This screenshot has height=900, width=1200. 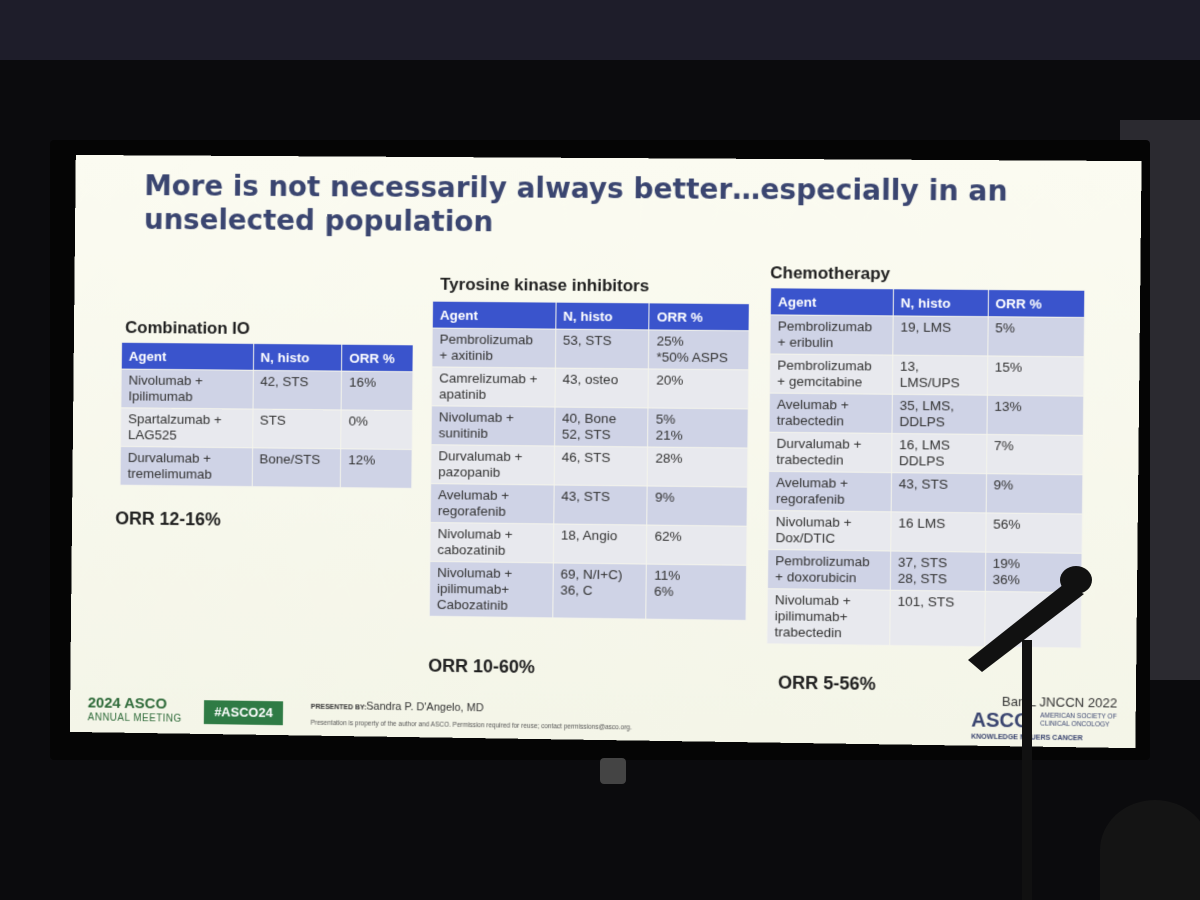 What do you see at coordinates (376, 391) in the screenshot?
I see `table-cell: 16%` at bounding box center [376, 391].